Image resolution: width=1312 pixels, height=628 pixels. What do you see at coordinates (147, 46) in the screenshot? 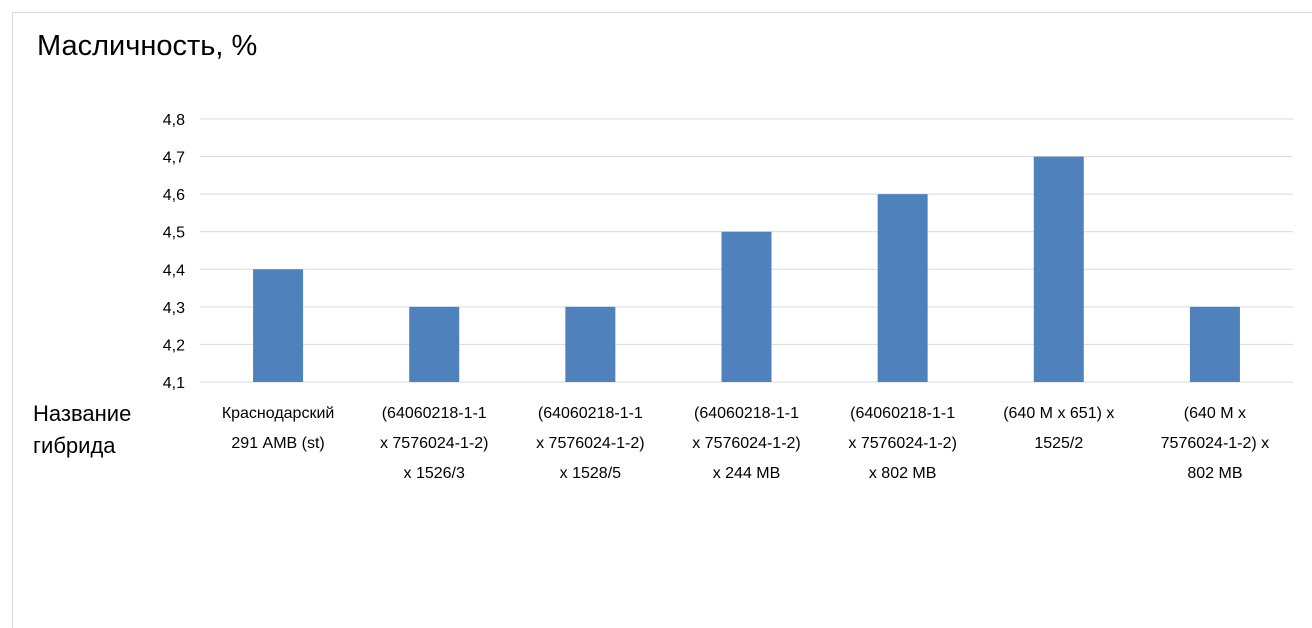
I see `chart-title: Масличность, %` at bounding box center [147, 46].